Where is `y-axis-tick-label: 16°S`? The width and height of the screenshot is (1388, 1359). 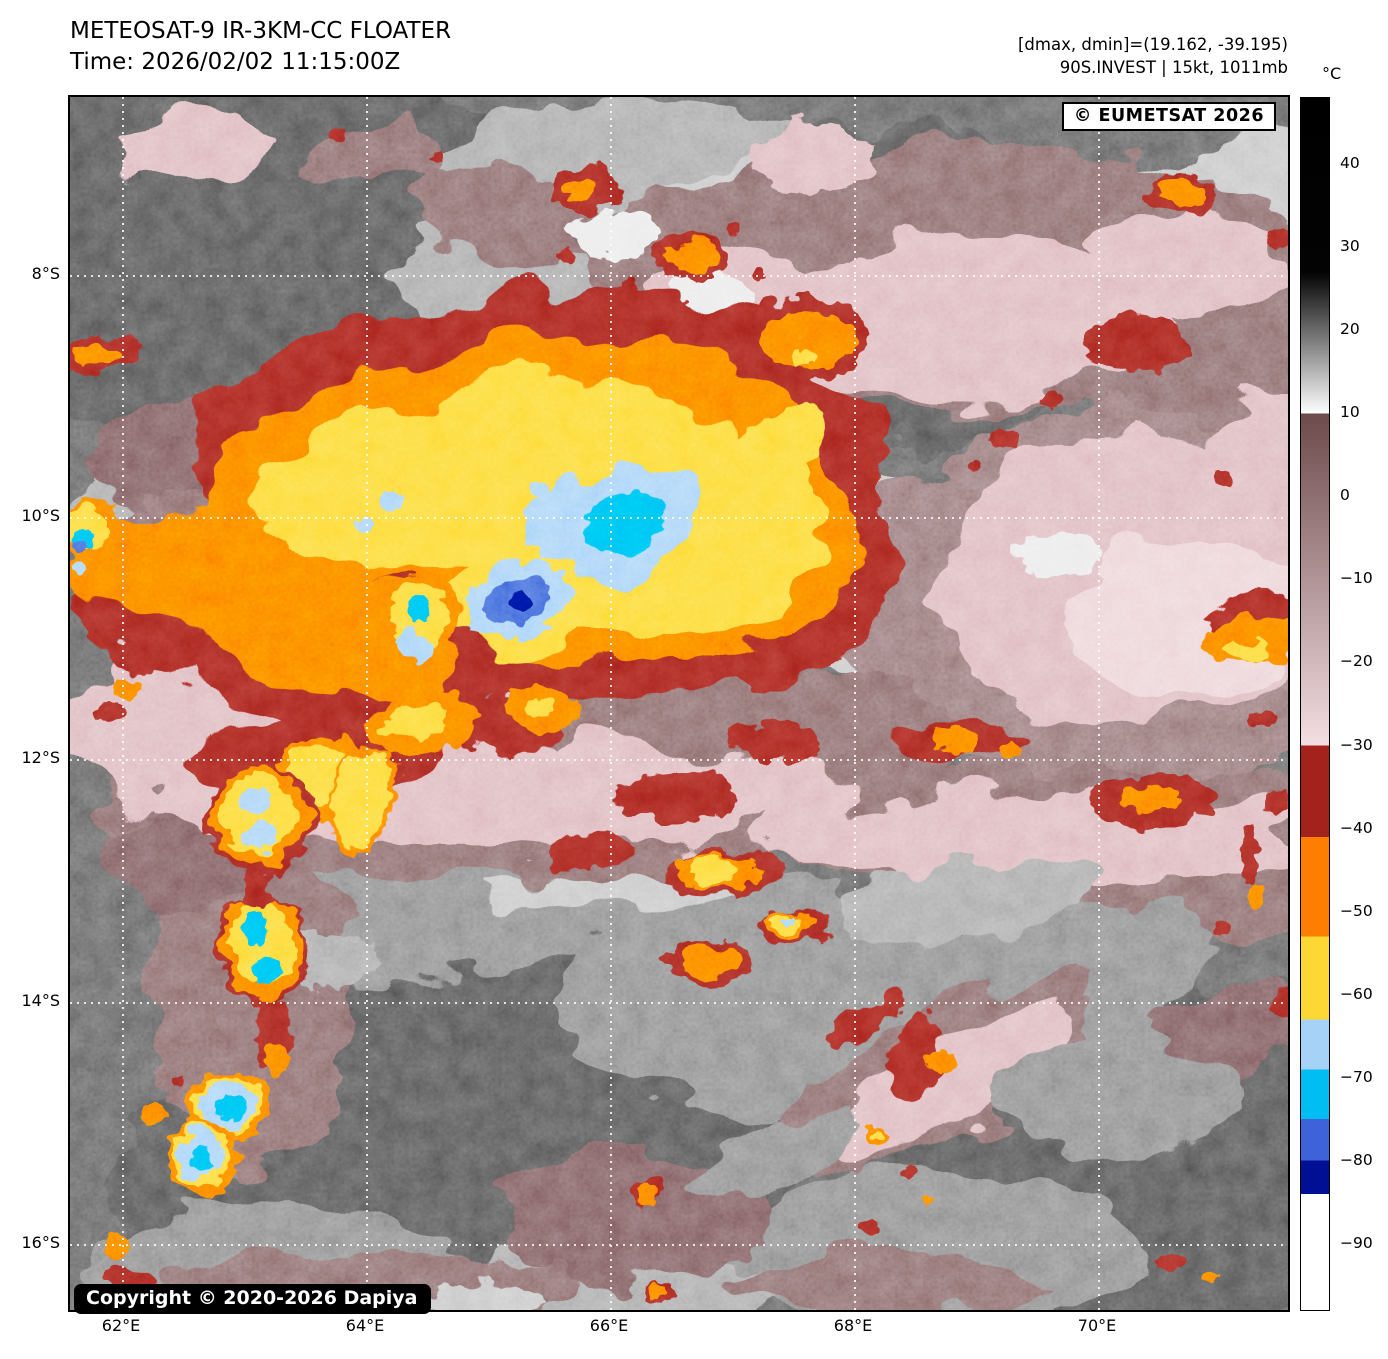 y-axis-tick-label: 16°S is located at coordinates (40, 1242).